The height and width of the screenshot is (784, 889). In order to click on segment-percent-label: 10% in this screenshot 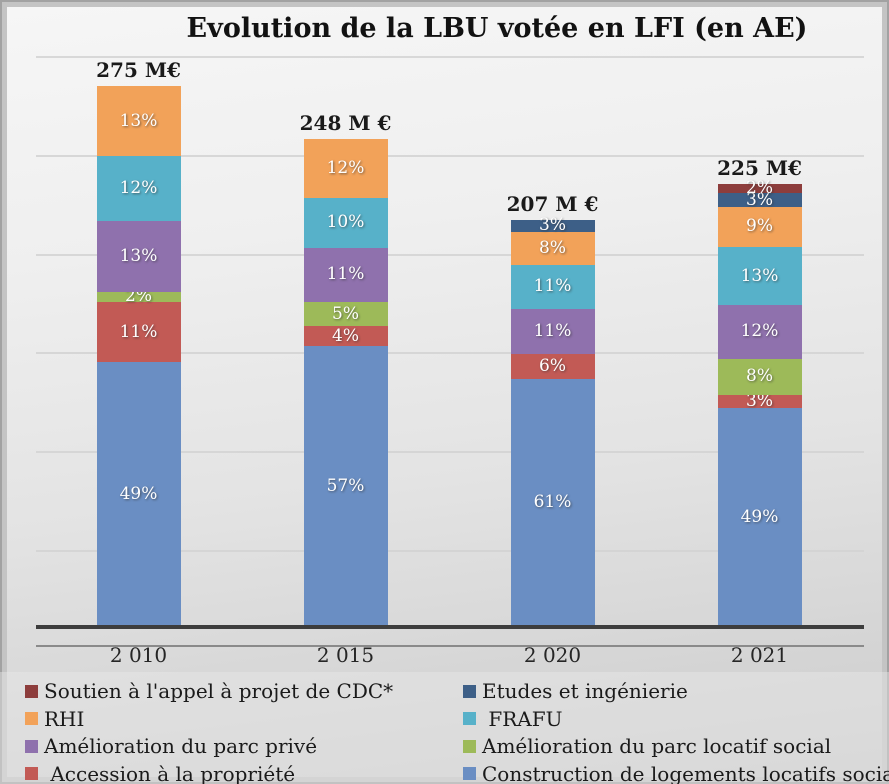, I will do `click(345, 222)`.